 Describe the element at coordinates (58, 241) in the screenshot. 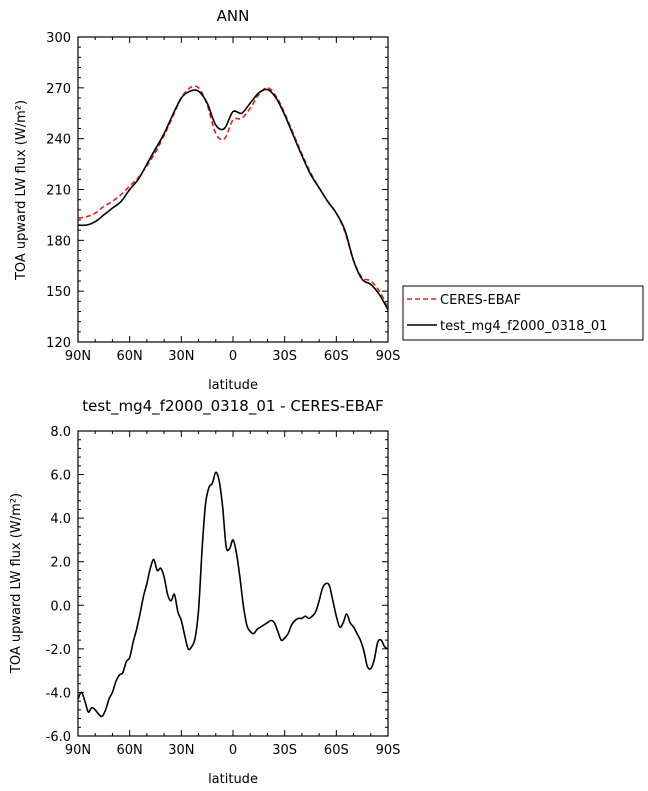

I see `top-ytick-label: 180` at that location.